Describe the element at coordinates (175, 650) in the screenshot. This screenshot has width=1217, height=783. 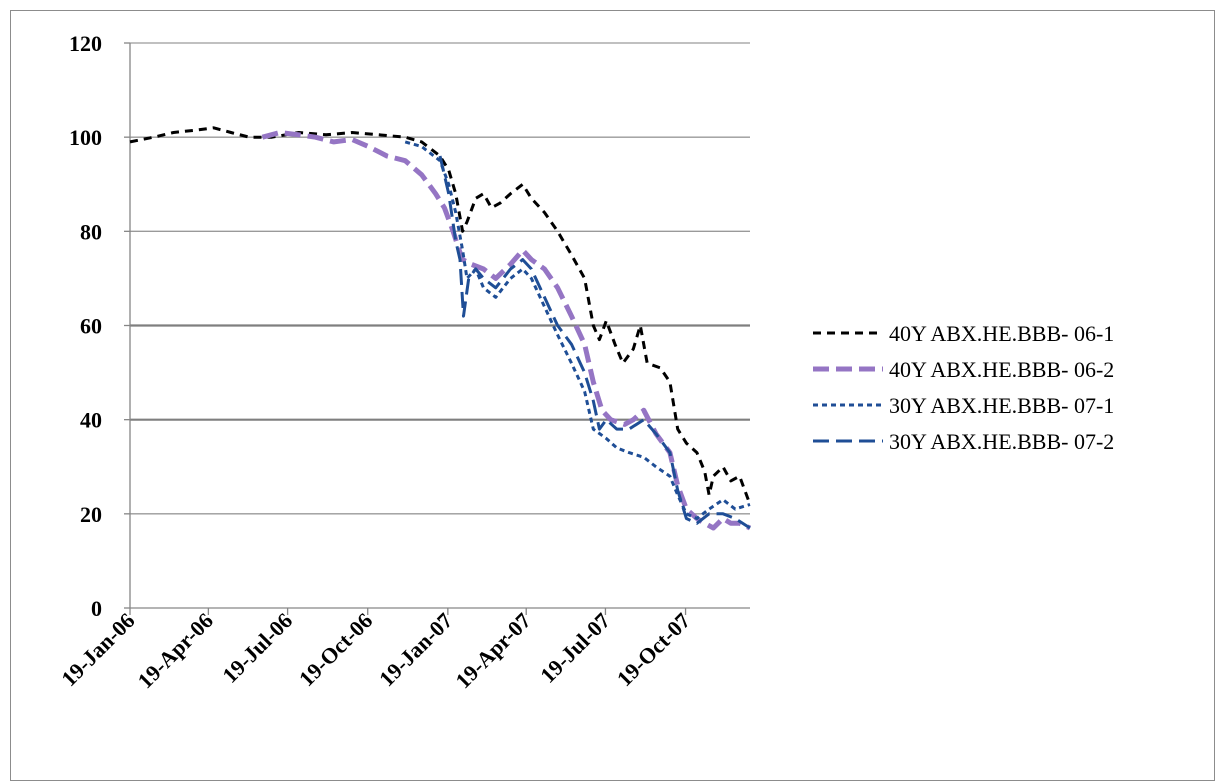
I see `x-tick-label: 19-Apr-06` at that location.